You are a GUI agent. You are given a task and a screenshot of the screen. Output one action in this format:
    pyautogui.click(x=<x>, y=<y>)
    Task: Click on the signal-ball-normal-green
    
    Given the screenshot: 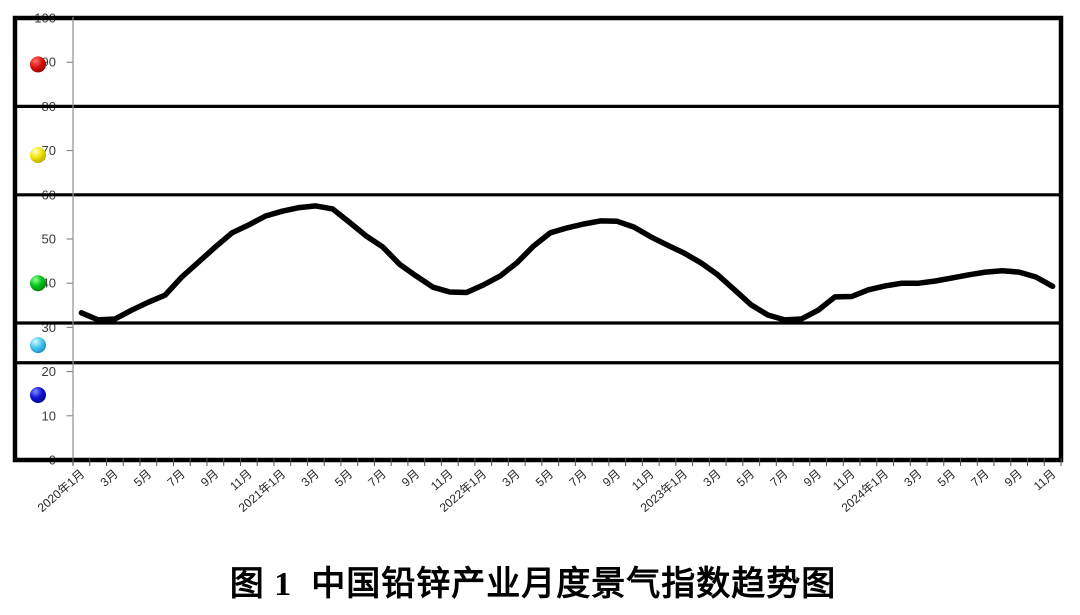 What is the action you would take?
    pyautogui.click(x=38, y=283)
    